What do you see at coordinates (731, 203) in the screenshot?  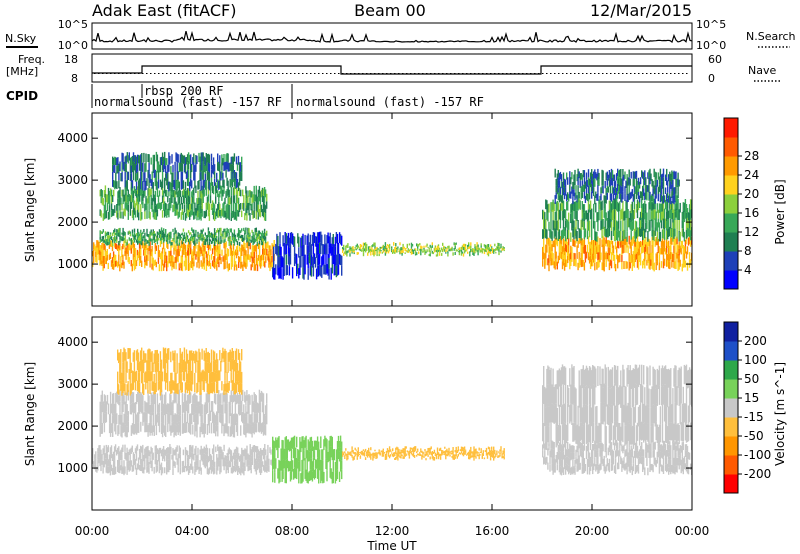 I see `colorbar-frame` at bounding box center [731, 203].